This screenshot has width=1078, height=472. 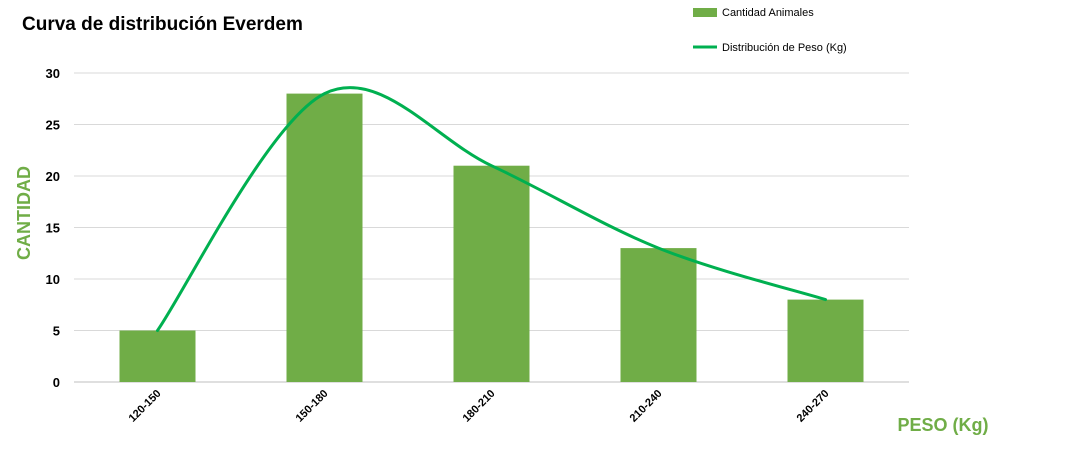 I want to click on x-tick-label: 150-180, so click(x=312, y=406).